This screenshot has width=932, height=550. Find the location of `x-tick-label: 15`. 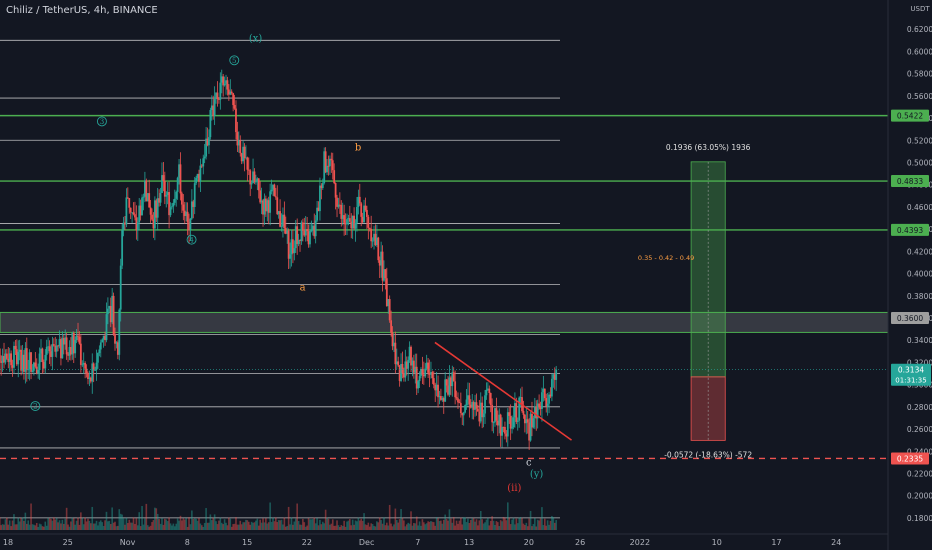

x-tick-label: 15 is located at coordinates (247, 542).